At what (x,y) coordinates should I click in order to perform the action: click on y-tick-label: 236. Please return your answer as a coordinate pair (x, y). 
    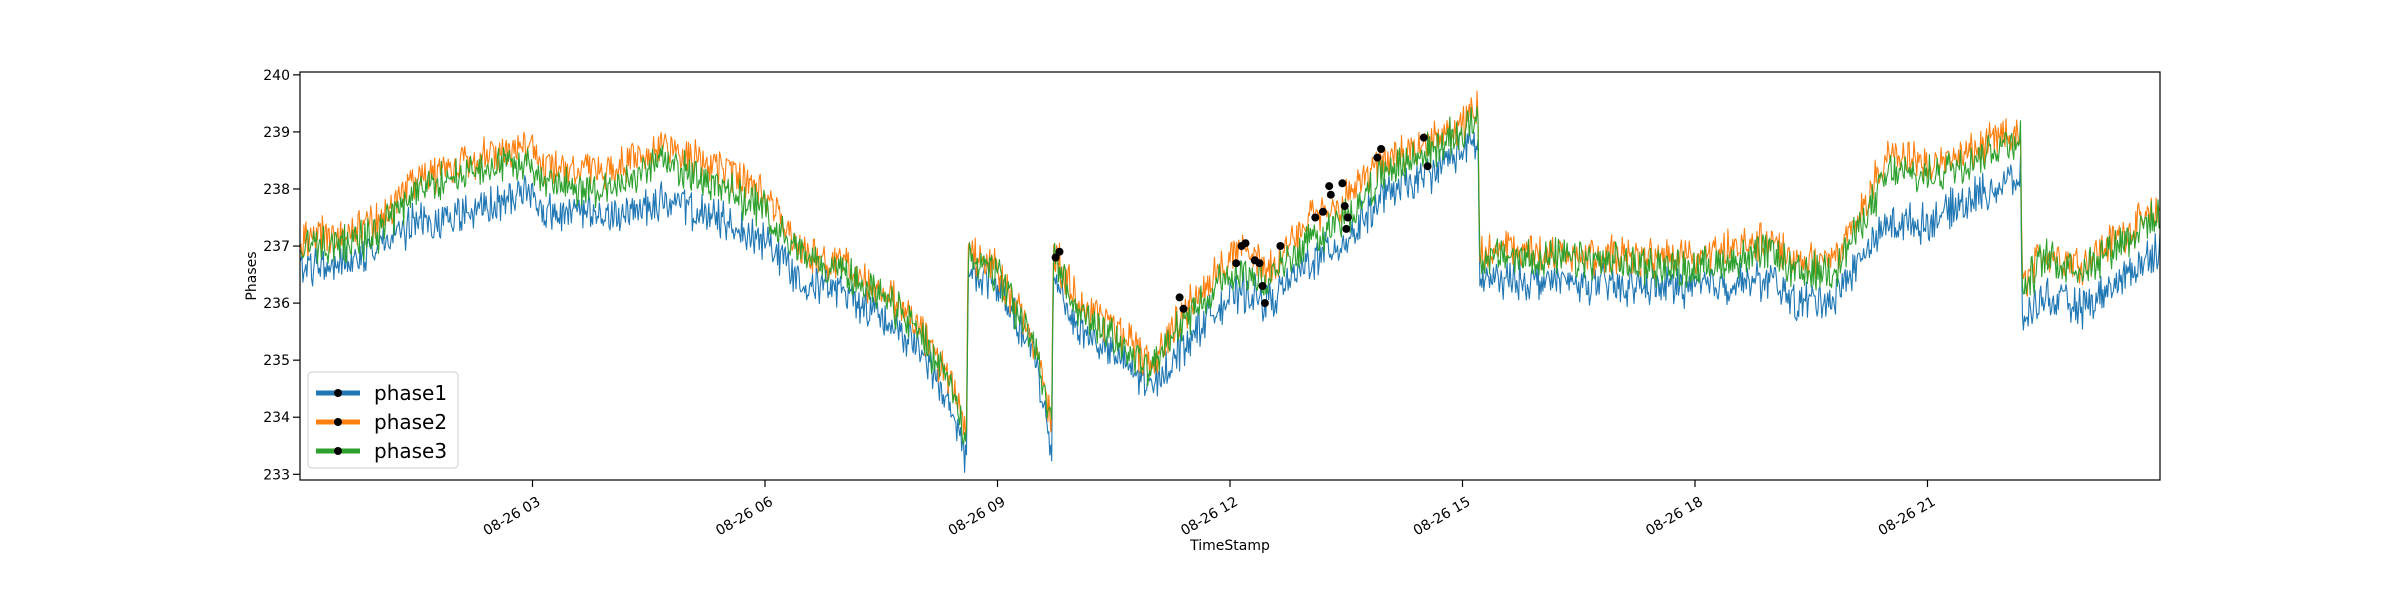
    Looking at the image, I should click on (276, 304).